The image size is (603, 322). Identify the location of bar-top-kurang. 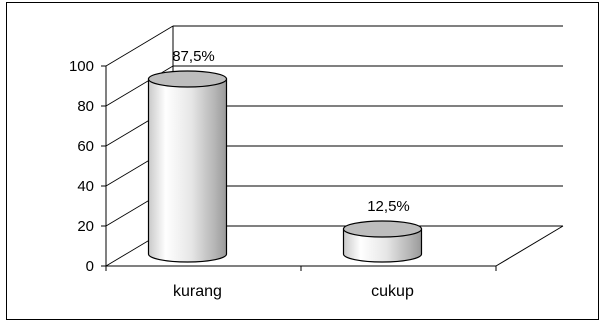
(187, 79).